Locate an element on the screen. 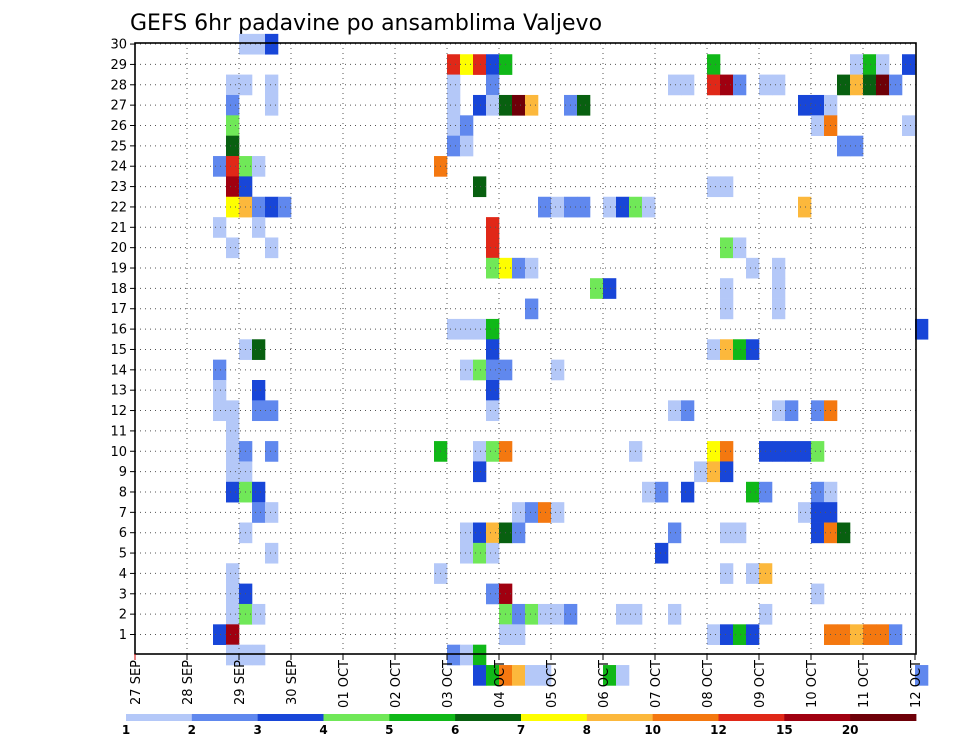 The width and height of the screenshot is (960, 742). x-tick-label: 04 OCT is located at coordinates (500, 684).